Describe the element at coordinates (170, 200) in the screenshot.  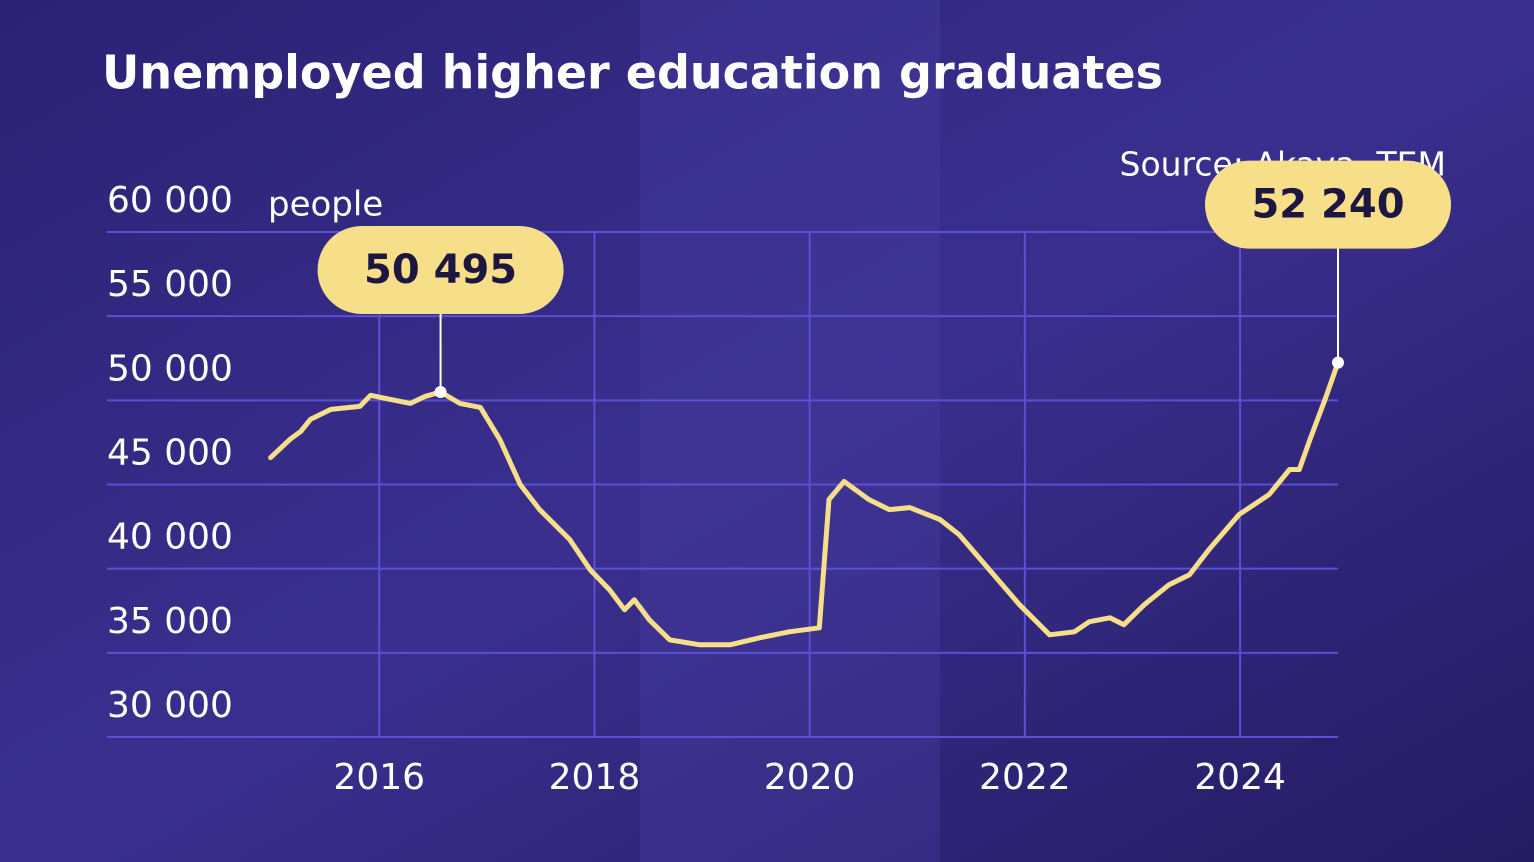
I see `y-tick-label: 60 000` at that location.